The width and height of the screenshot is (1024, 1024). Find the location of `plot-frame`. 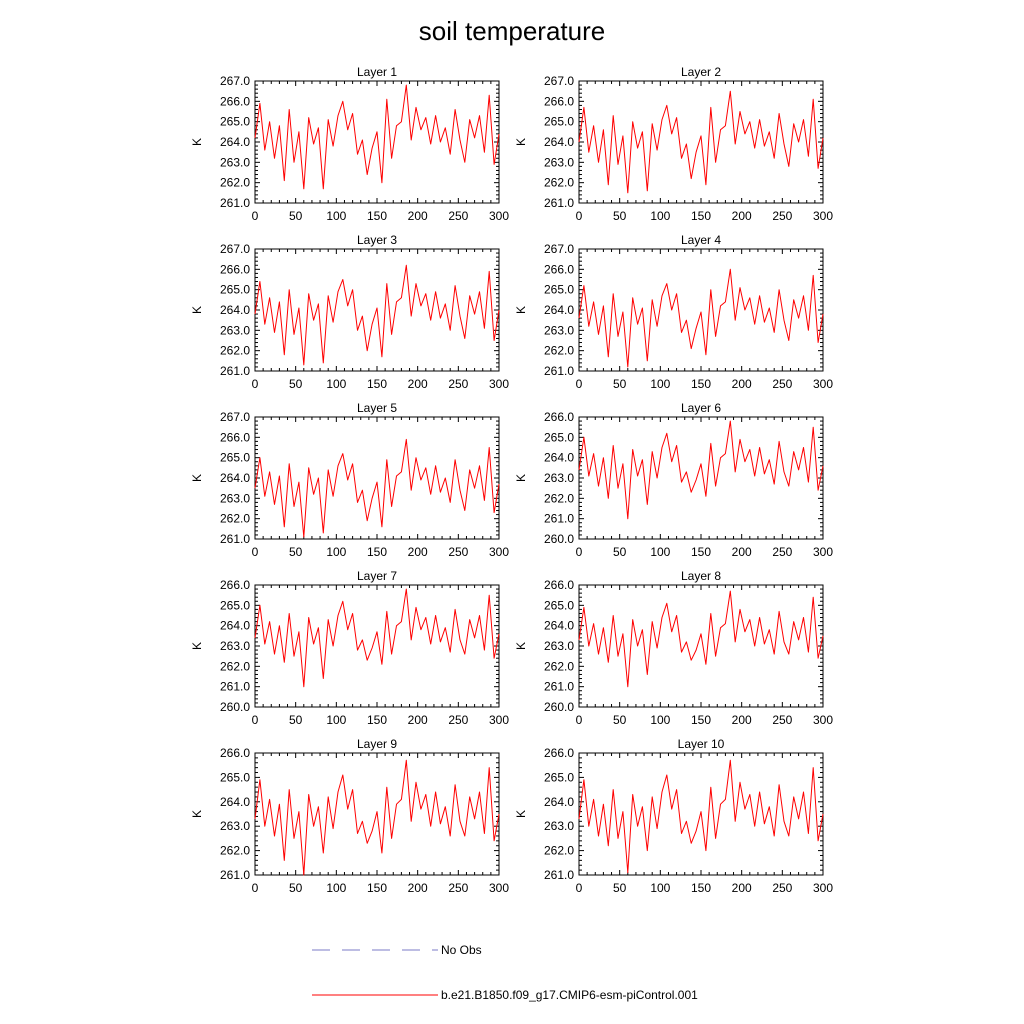

plot-frame is located at coordinates (701, 310).